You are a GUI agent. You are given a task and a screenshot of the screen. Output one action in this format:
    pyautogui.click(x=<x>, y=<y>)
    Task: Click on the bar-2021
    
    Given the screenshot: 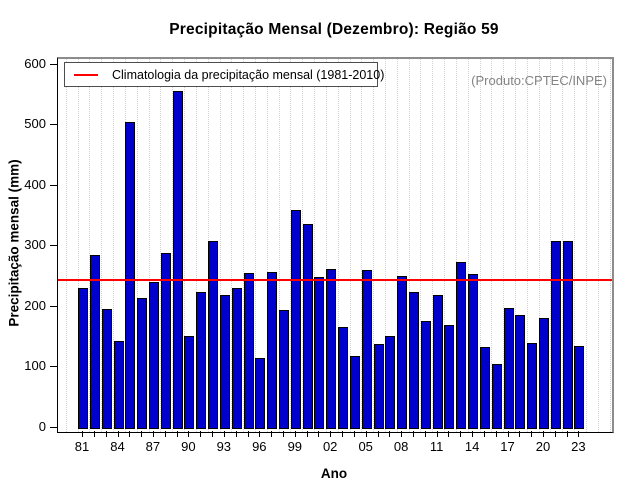 What is the action you would take?
    pyautogui.click(x=555, y=335)
    